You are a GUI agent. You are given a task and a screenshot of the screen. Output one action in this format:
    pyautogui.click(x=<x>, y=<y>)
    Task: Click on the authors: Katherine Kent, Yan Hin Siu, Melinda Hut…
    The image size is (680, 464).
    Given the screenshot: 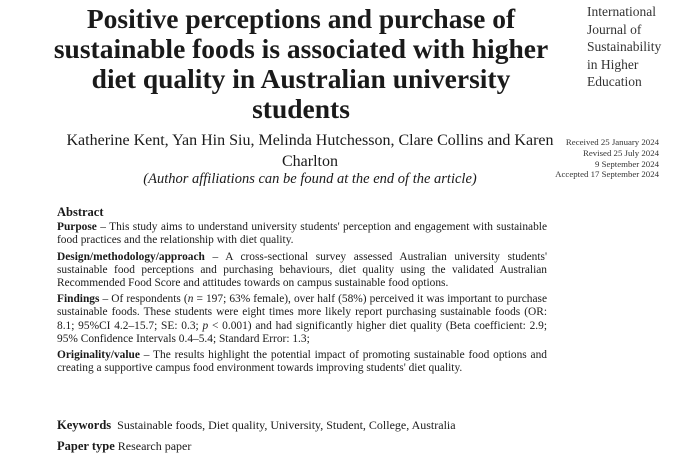 What is the action you would take?
    pyautogui.click(x=310, y=151)
    